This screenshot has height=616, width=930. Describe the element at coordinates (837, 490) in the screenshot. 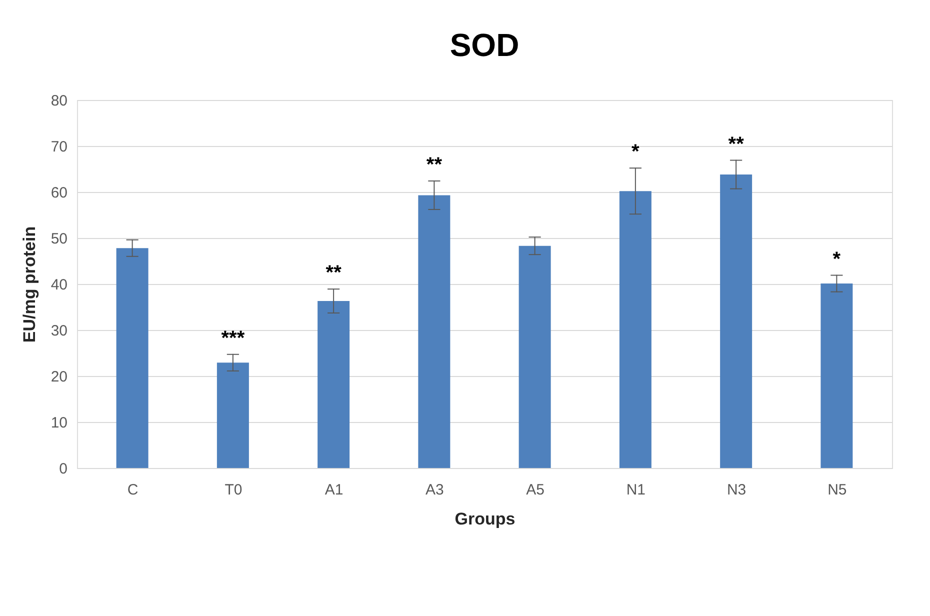

I see `x-tick-label: N5` at that location.